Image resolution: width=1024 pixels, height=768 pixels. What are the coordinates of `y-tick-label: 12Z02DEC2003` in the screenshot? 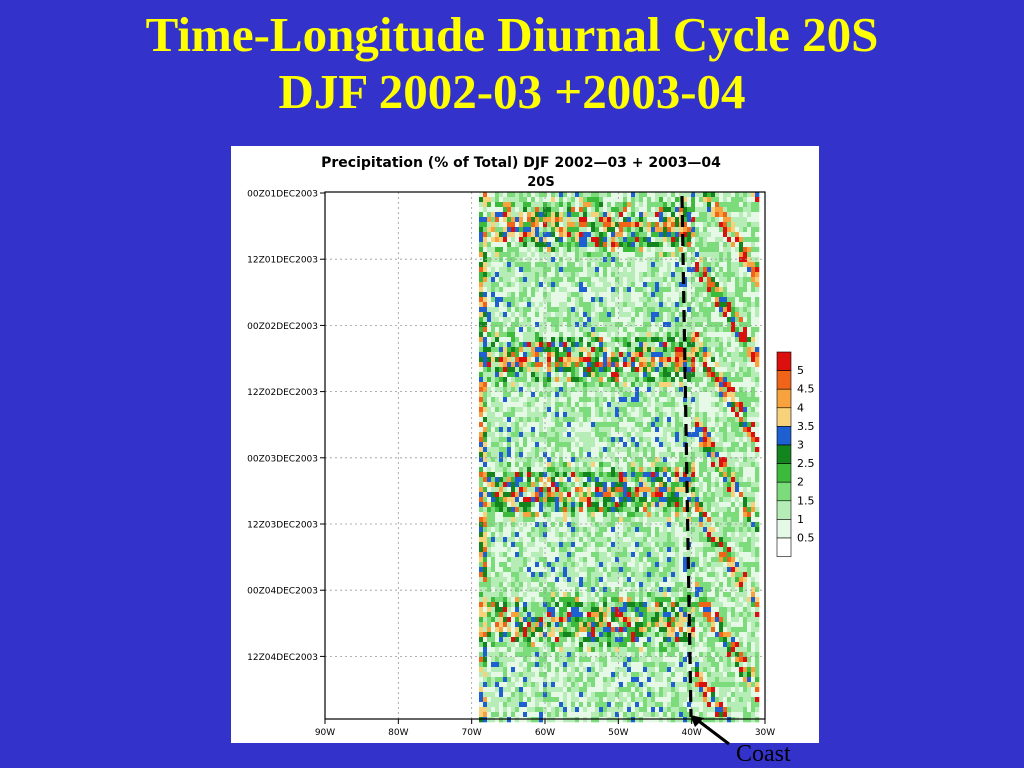 It's located at (282, 393).